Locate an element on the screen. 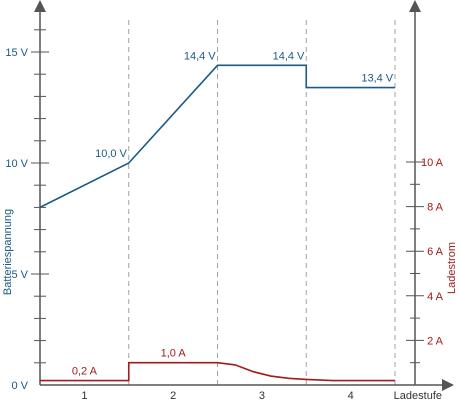 Image resolution: width=460 pixels, height=405 pixels. right-tick-label: 8 A is located at coordinates (435, 208).